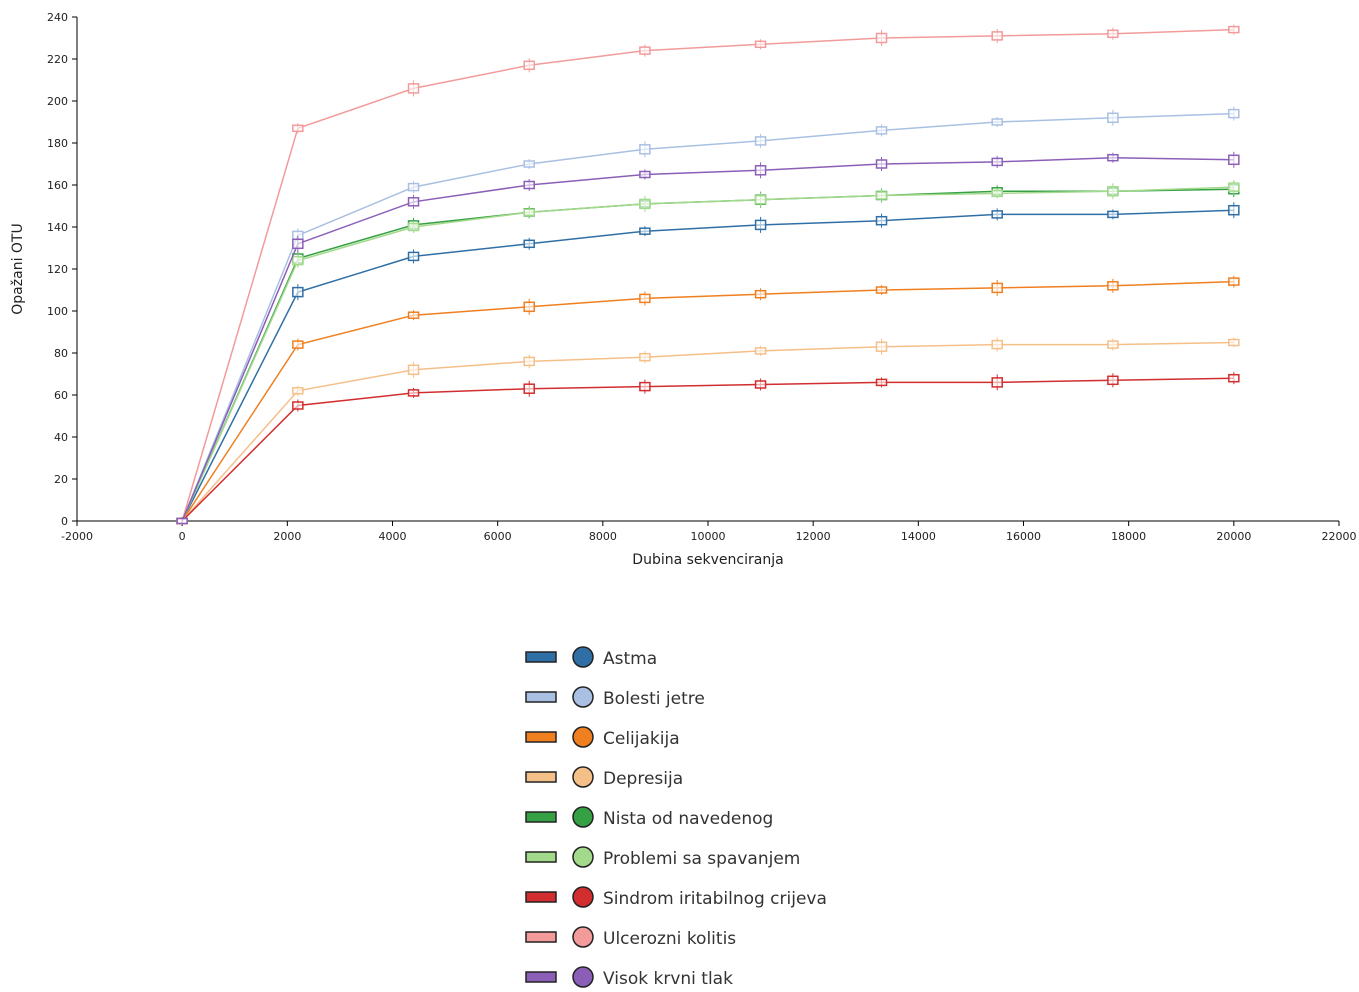  I want to click on legend-label: Problemi sa spavanjem, so click(701, 859).